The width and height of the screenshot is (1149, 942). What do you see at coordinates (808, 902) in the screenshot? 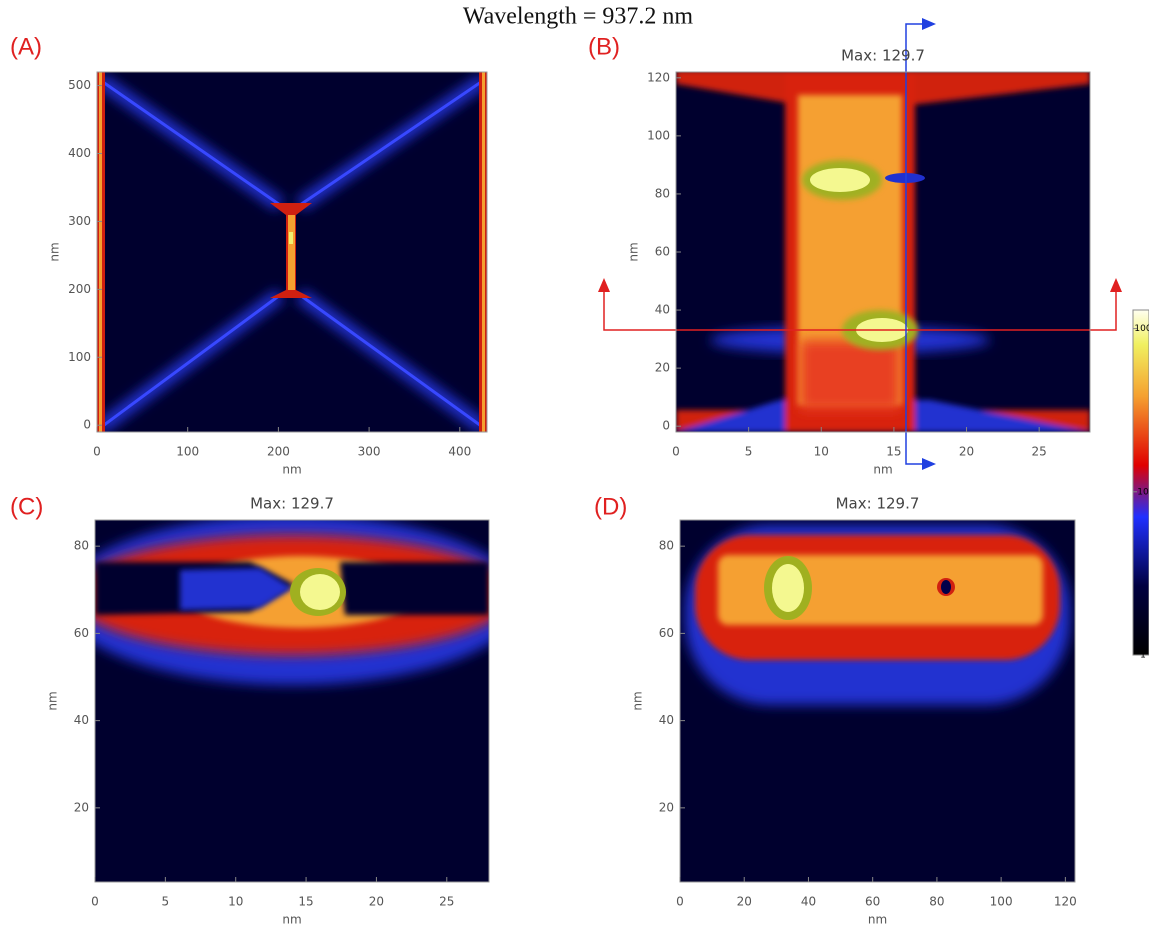
I see `x-tick-label: 40` at bounding box center [808, 902].